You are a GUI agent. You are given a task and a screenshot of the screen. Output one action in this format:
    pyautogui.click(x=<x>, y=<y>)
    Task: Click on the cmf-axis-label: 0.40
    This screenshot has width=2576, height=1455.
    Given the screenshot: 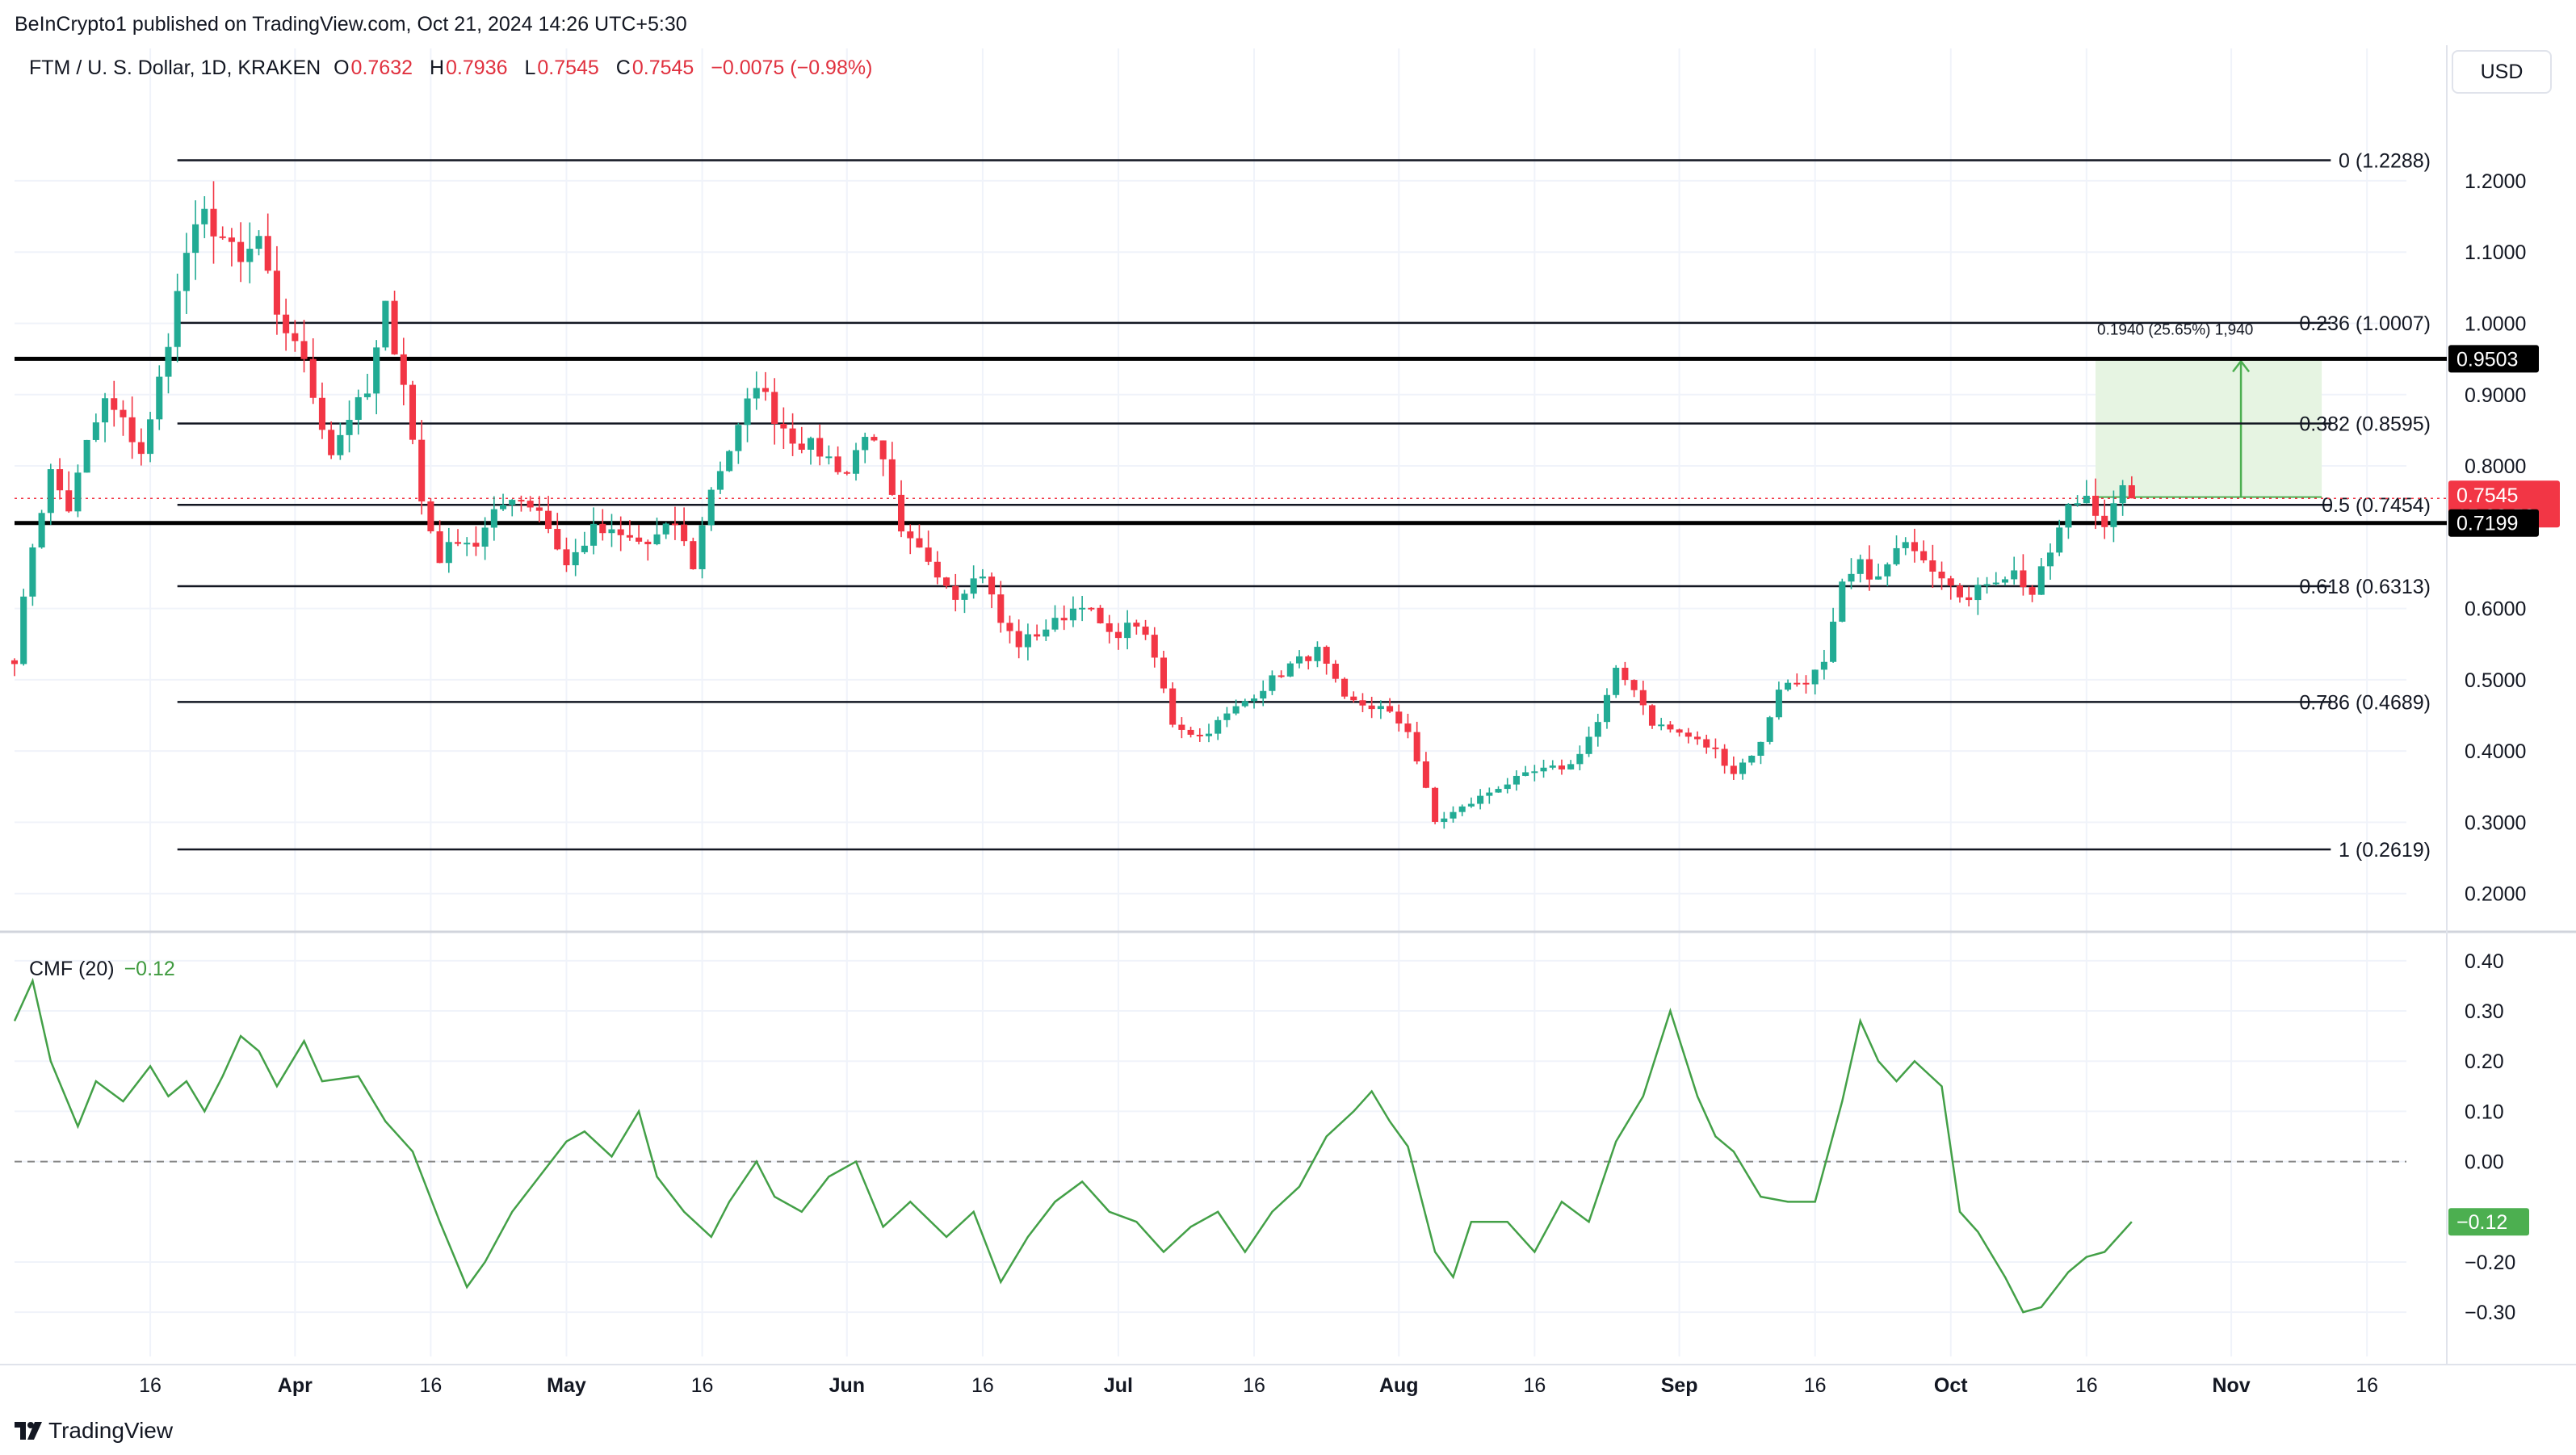 What is the action you would take?
    pyautogui.click(x=2484, y=961)
    